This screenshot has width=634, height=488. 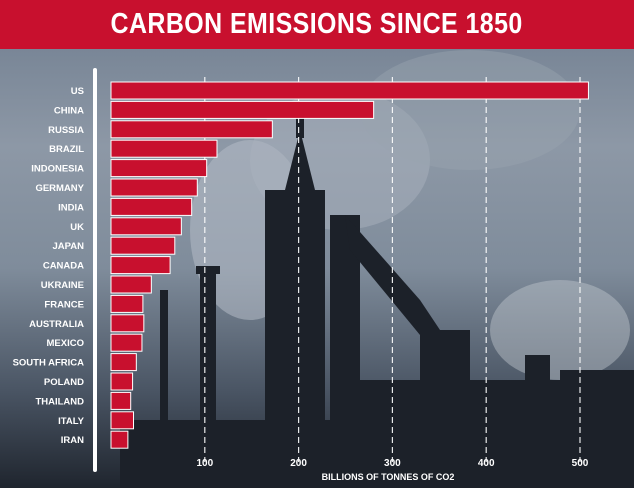 What do you see at coordinates (127, 303) in the screenshot?
I see `bar-france` at bounding box center [127, 303].